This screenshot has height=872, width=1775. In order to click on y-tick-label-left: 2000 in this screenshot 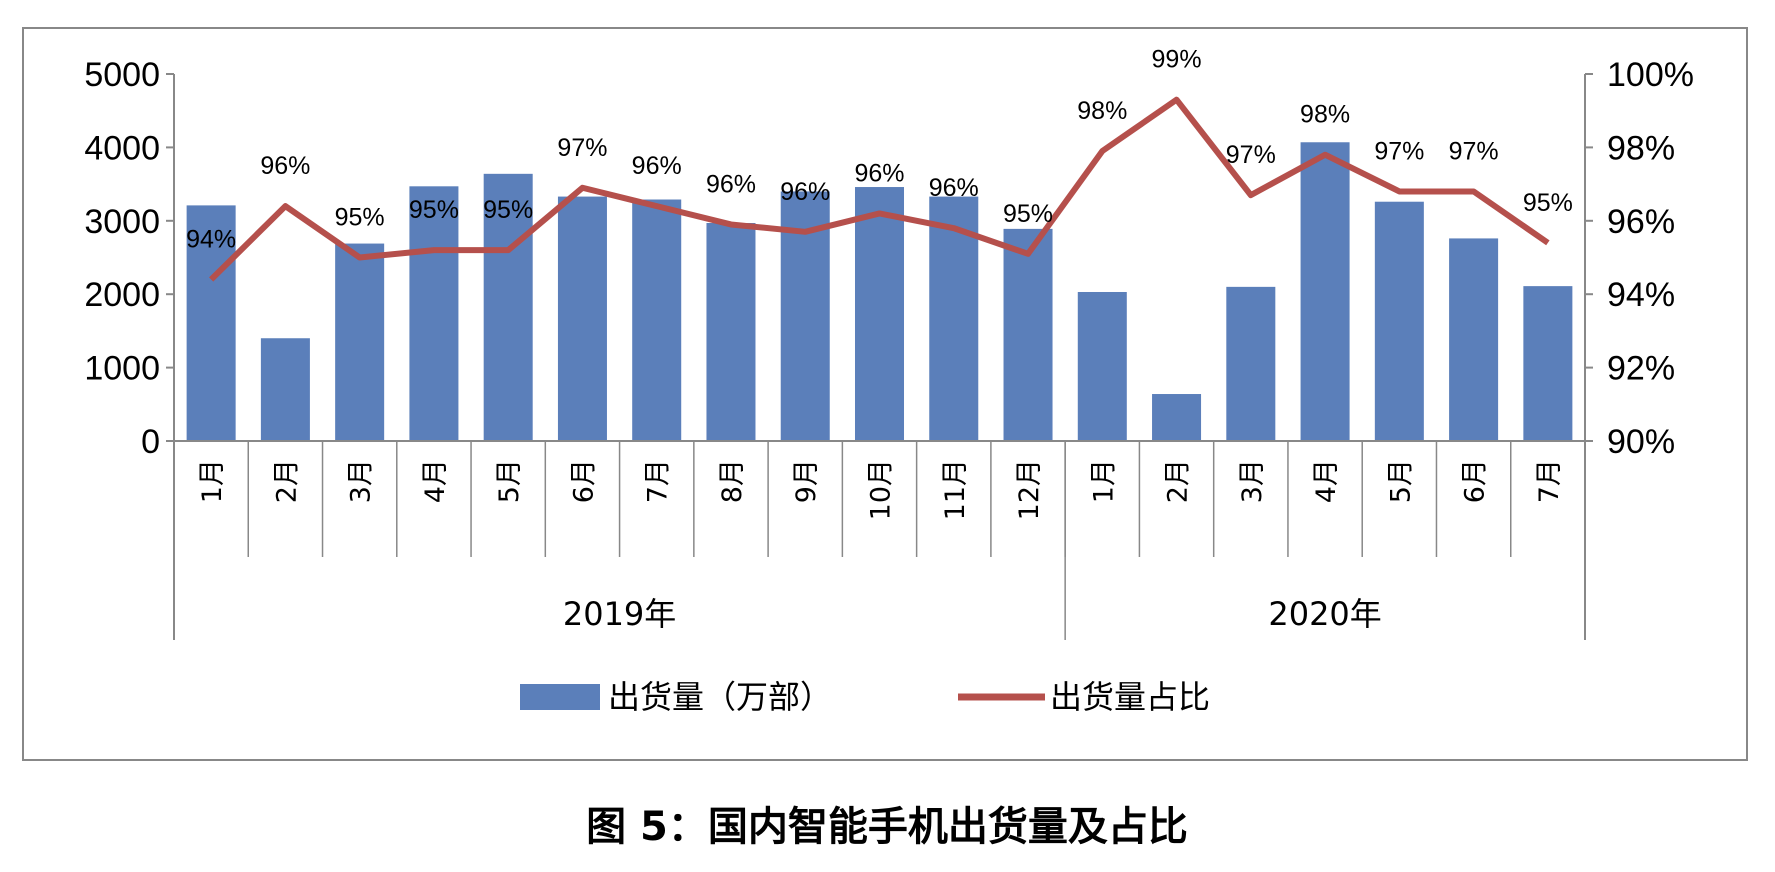, I will do `click(122, 295)`.